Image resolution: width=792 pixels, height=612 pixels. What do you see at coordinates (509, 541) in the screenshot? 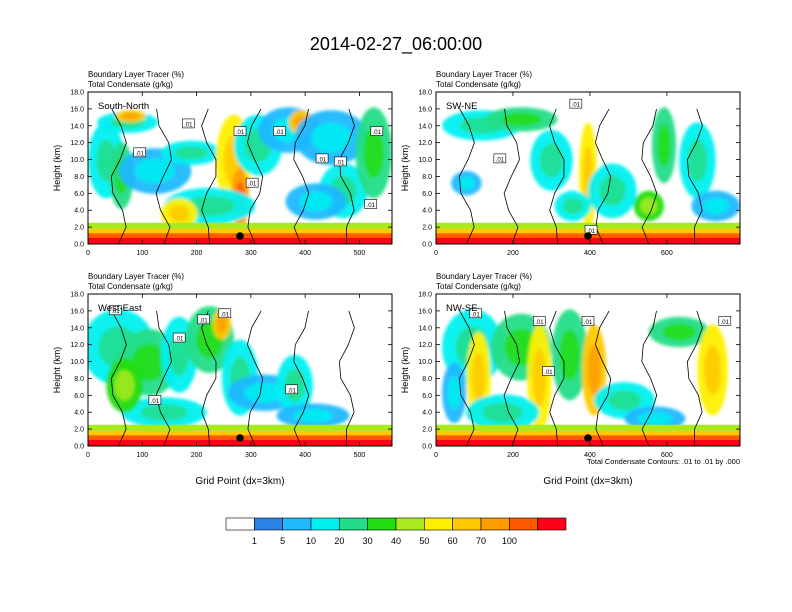
I see `colorbar-label: 100` at bounding box center [509, 541].